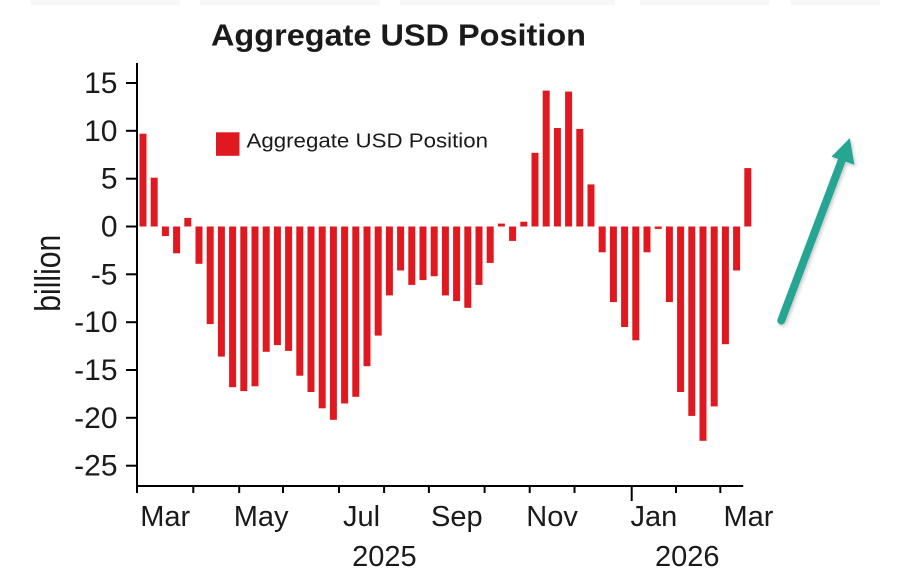 This screenshot has height=580, width=900. What do you see at coordinates (100, 83) in the screenshot?
I see `svg-text: 15` at bounding box center [100, 83].